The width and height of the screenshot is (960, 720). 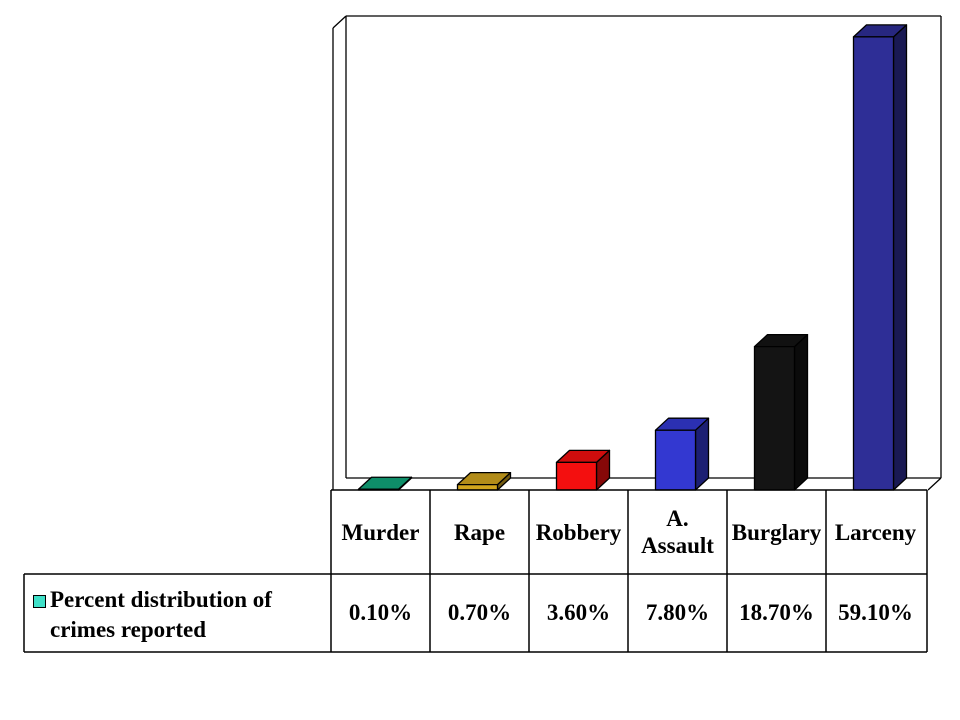 What do you see at coordinates (677, 532) in the screenshot?
I see `category-label: A. Assault` at bounding box center [677, 532].